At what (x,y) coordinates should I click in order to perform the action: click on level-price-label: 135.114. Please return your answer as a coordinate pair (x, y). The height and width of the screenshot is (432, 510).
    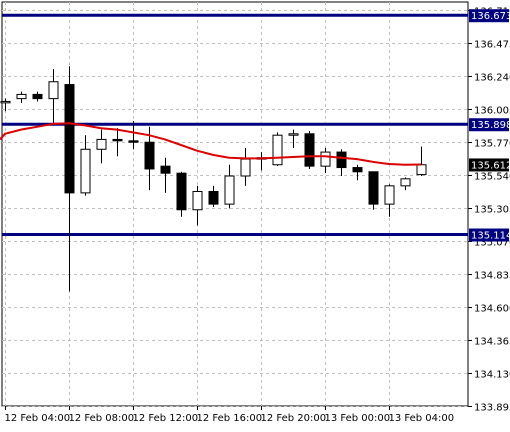
    Looking at the image, I should click on (490, 236).